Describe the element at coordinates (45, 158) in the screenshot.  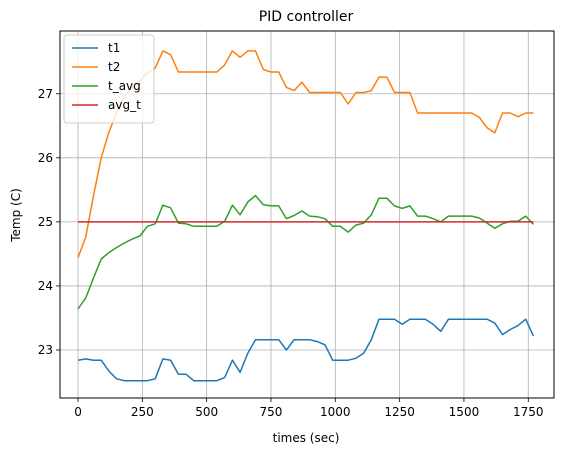
I see `y-tick-label: 26` at that location.